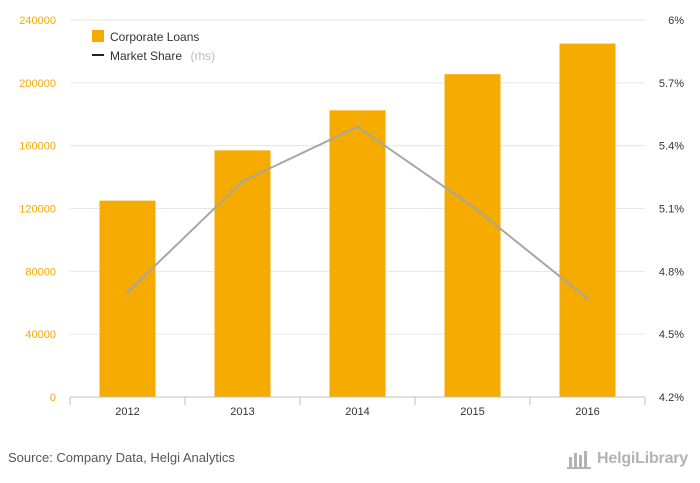 Image resolution: width=700 pixels, height=483 pixels. What do you see at coordinates (40, 335) in the screenshot?
I see `y-left-tick-label: 40000` at bounding box center [40, 335].